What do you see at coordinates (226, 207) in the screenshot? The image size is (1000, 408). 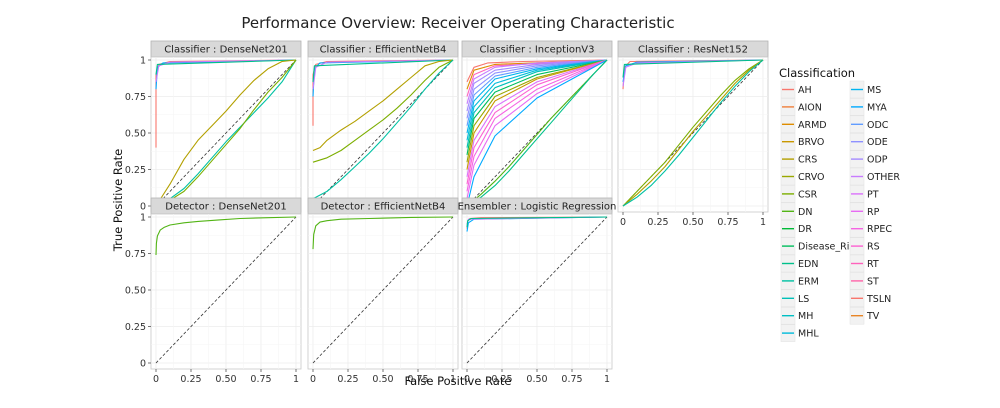 I see `strip-label: Detector : DenseNet201` at bounding box center [226, 207].